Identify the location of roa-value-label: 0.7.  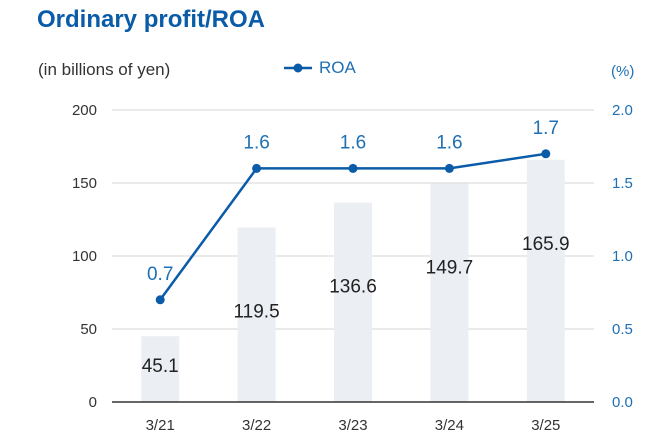
(160, 274).